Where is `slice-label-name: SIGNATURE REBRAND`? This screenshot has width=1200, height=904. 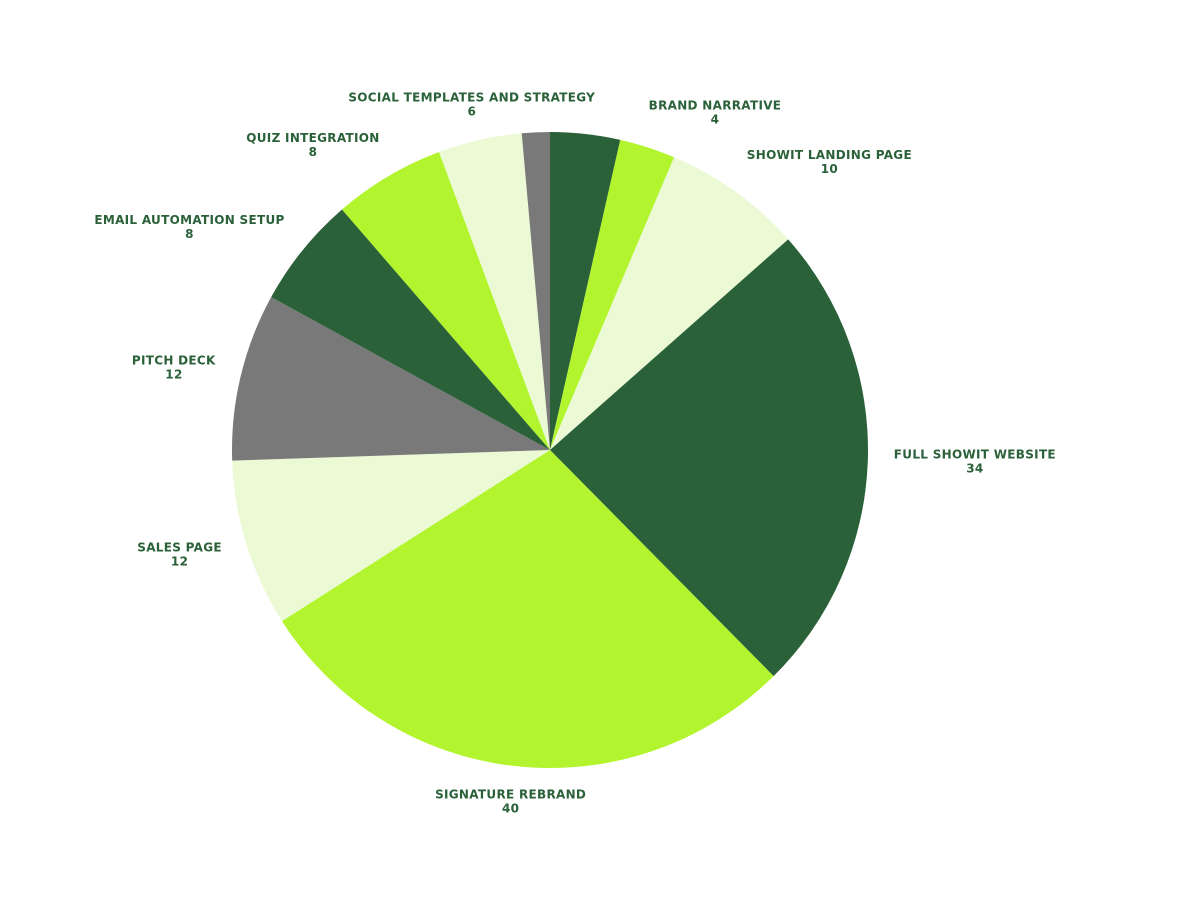 slice-label-name: SIGNATURE REBRAND is located at coordinates (510, 794).